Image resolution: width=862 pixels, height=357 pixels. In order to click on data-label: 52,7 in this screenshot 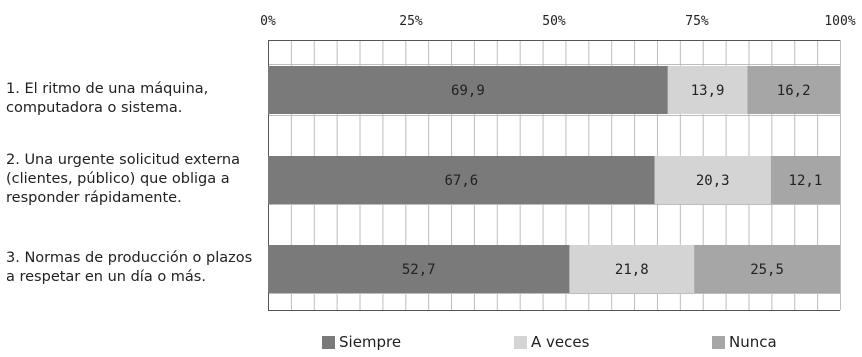, I will do `click(419, 270)`.